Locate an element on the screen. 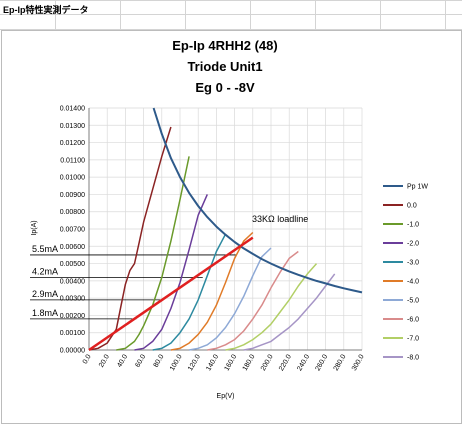 This screenshot has height=426, width=462. reference-label: 2.9mA is located at coordinates (45, 294).